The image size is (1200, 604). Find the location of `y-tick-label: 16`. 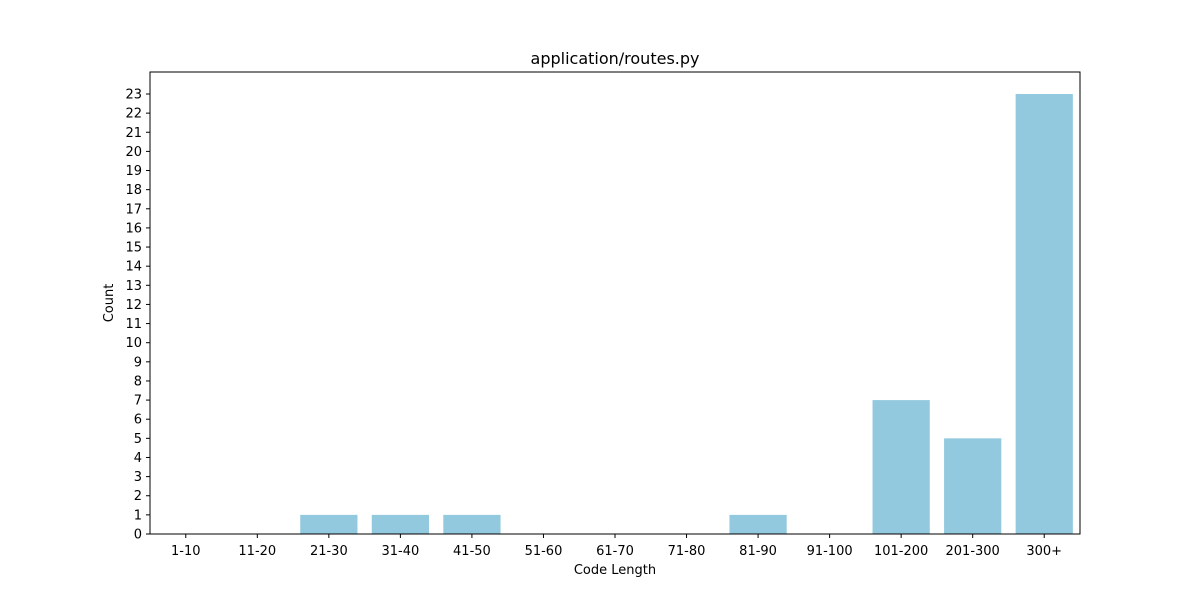

y-tick-label: 16 is located at coordinates (133, 228).